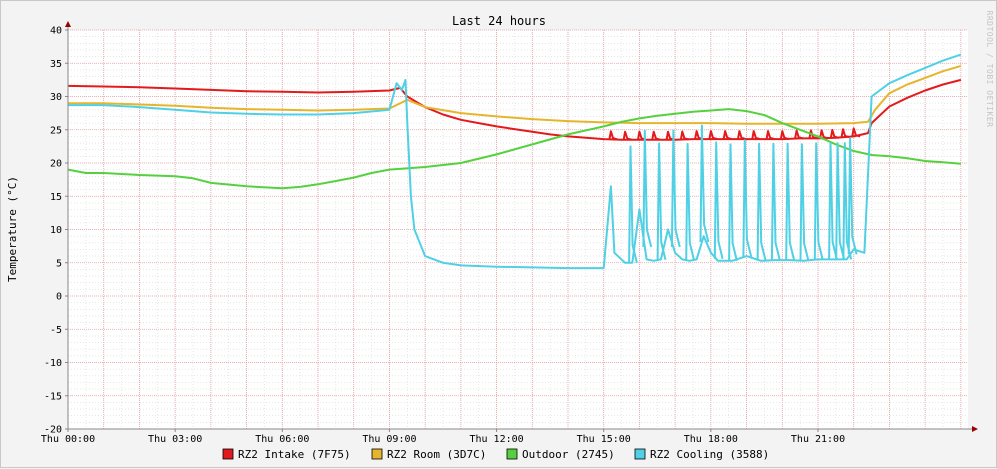 This screenshot has height=469, width=997. I want to click on legend-item-0: RZ2 Intake (7F75), so click(286, 454).